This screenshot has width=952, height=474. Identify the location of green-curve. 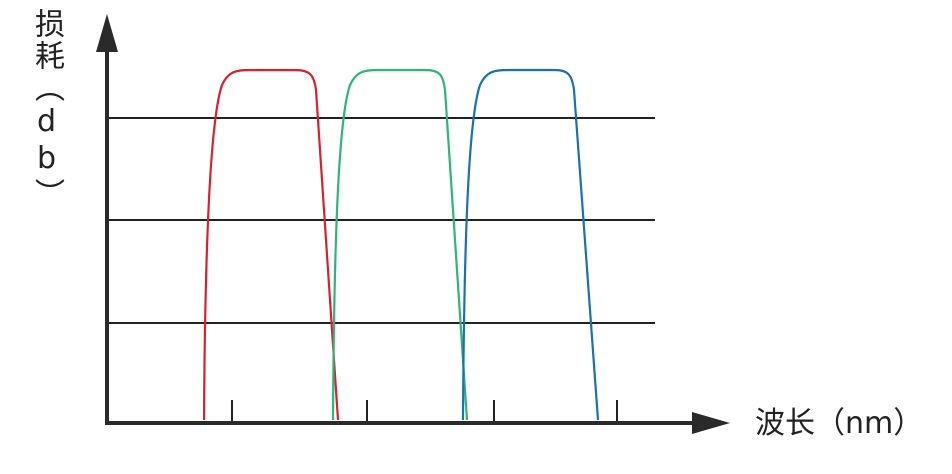
(400, 244).